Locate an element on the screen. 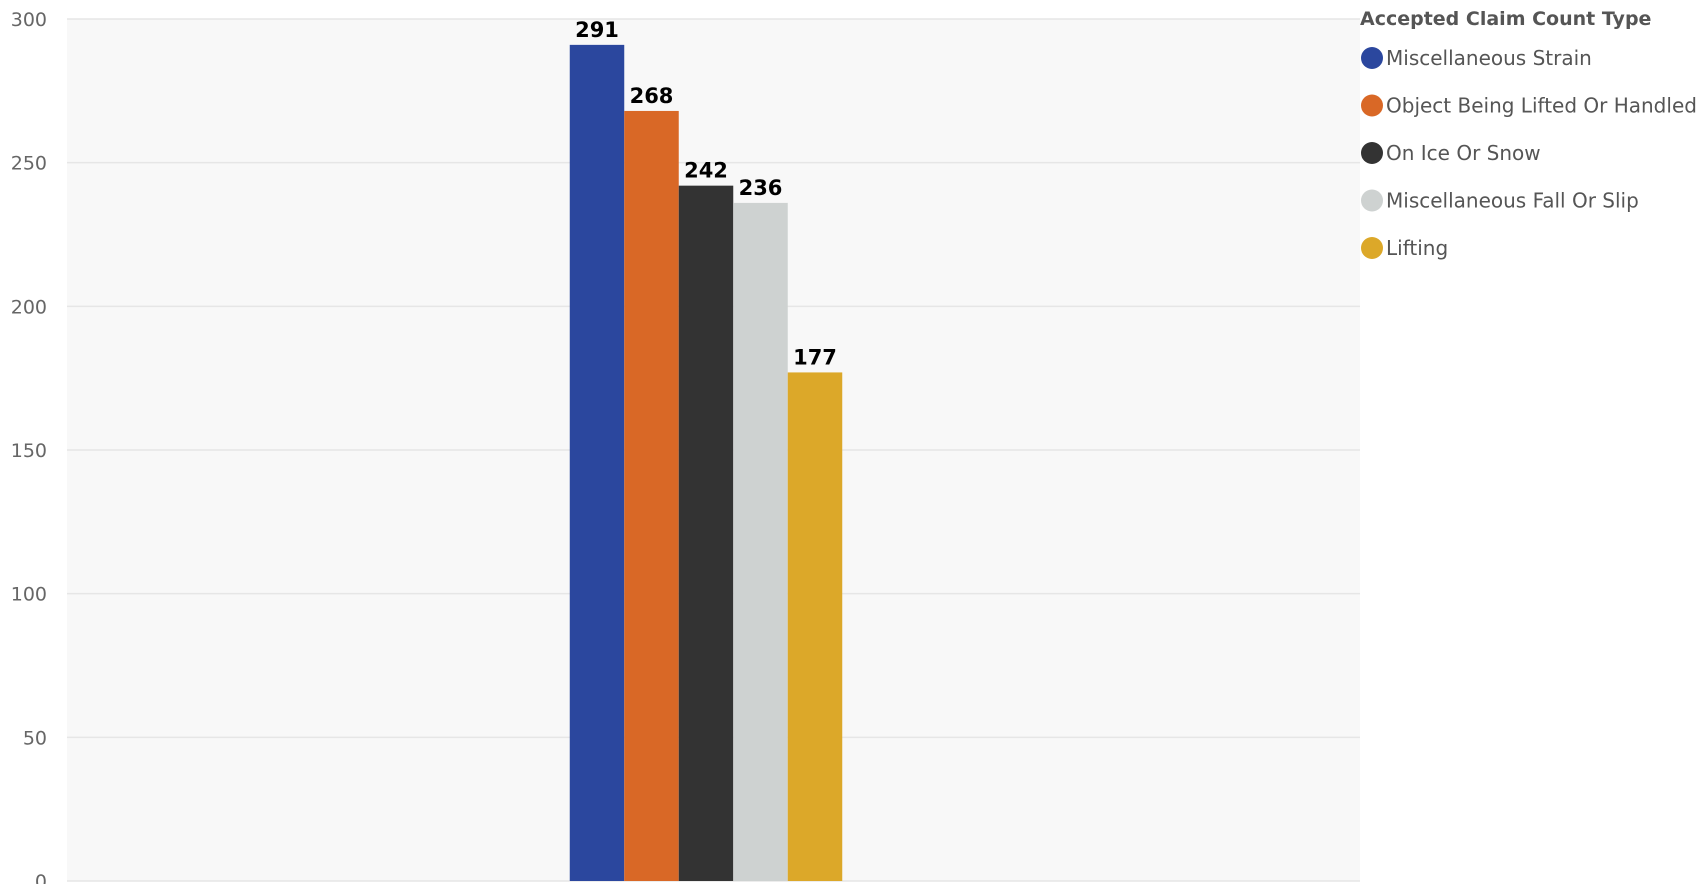 The width and height of the screenshot is (1699, 884). y-tick-label: 50 is located at coordinates (35, 738).